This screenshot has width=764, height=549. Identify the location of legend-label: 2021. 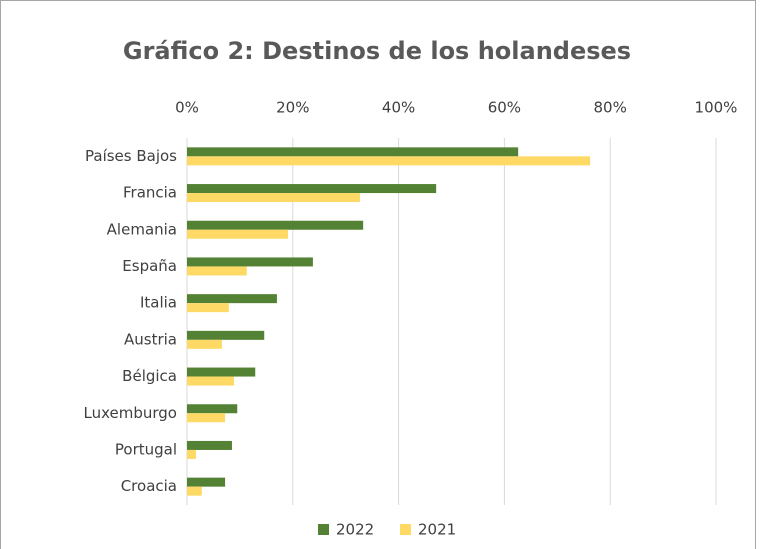
(437, 530).